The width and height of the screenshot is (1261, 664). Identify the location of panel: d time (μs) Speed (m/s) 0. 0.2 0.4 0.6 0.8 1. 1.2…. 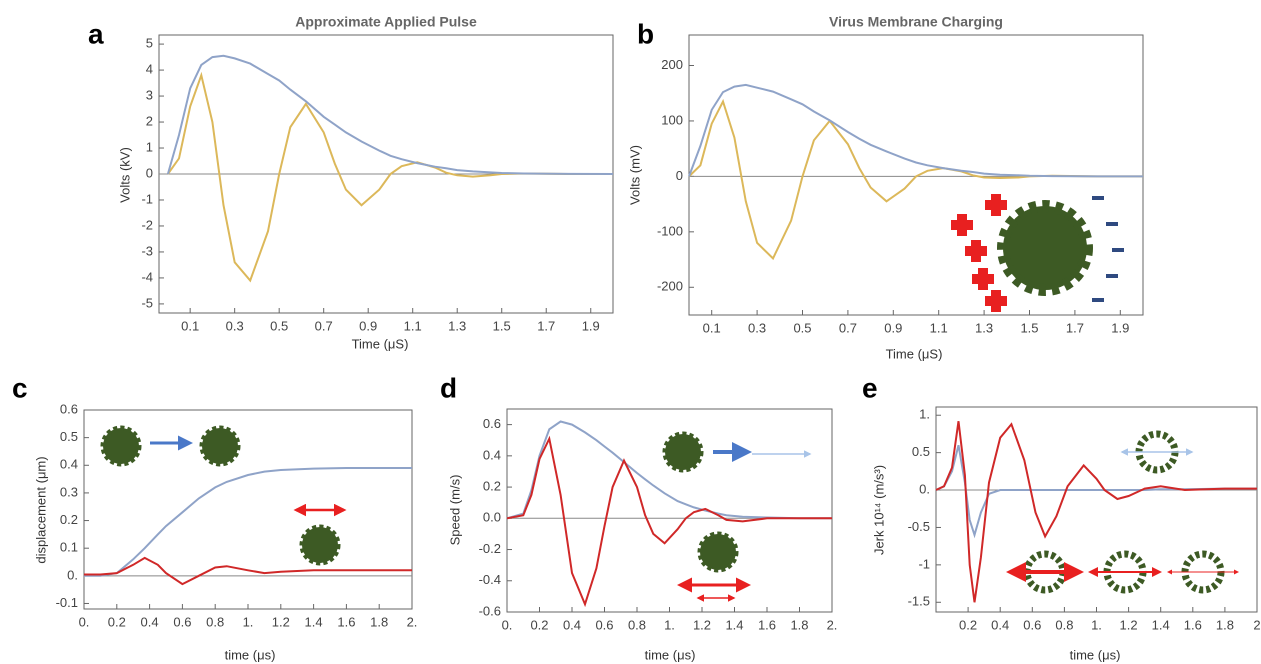
(638, 517).